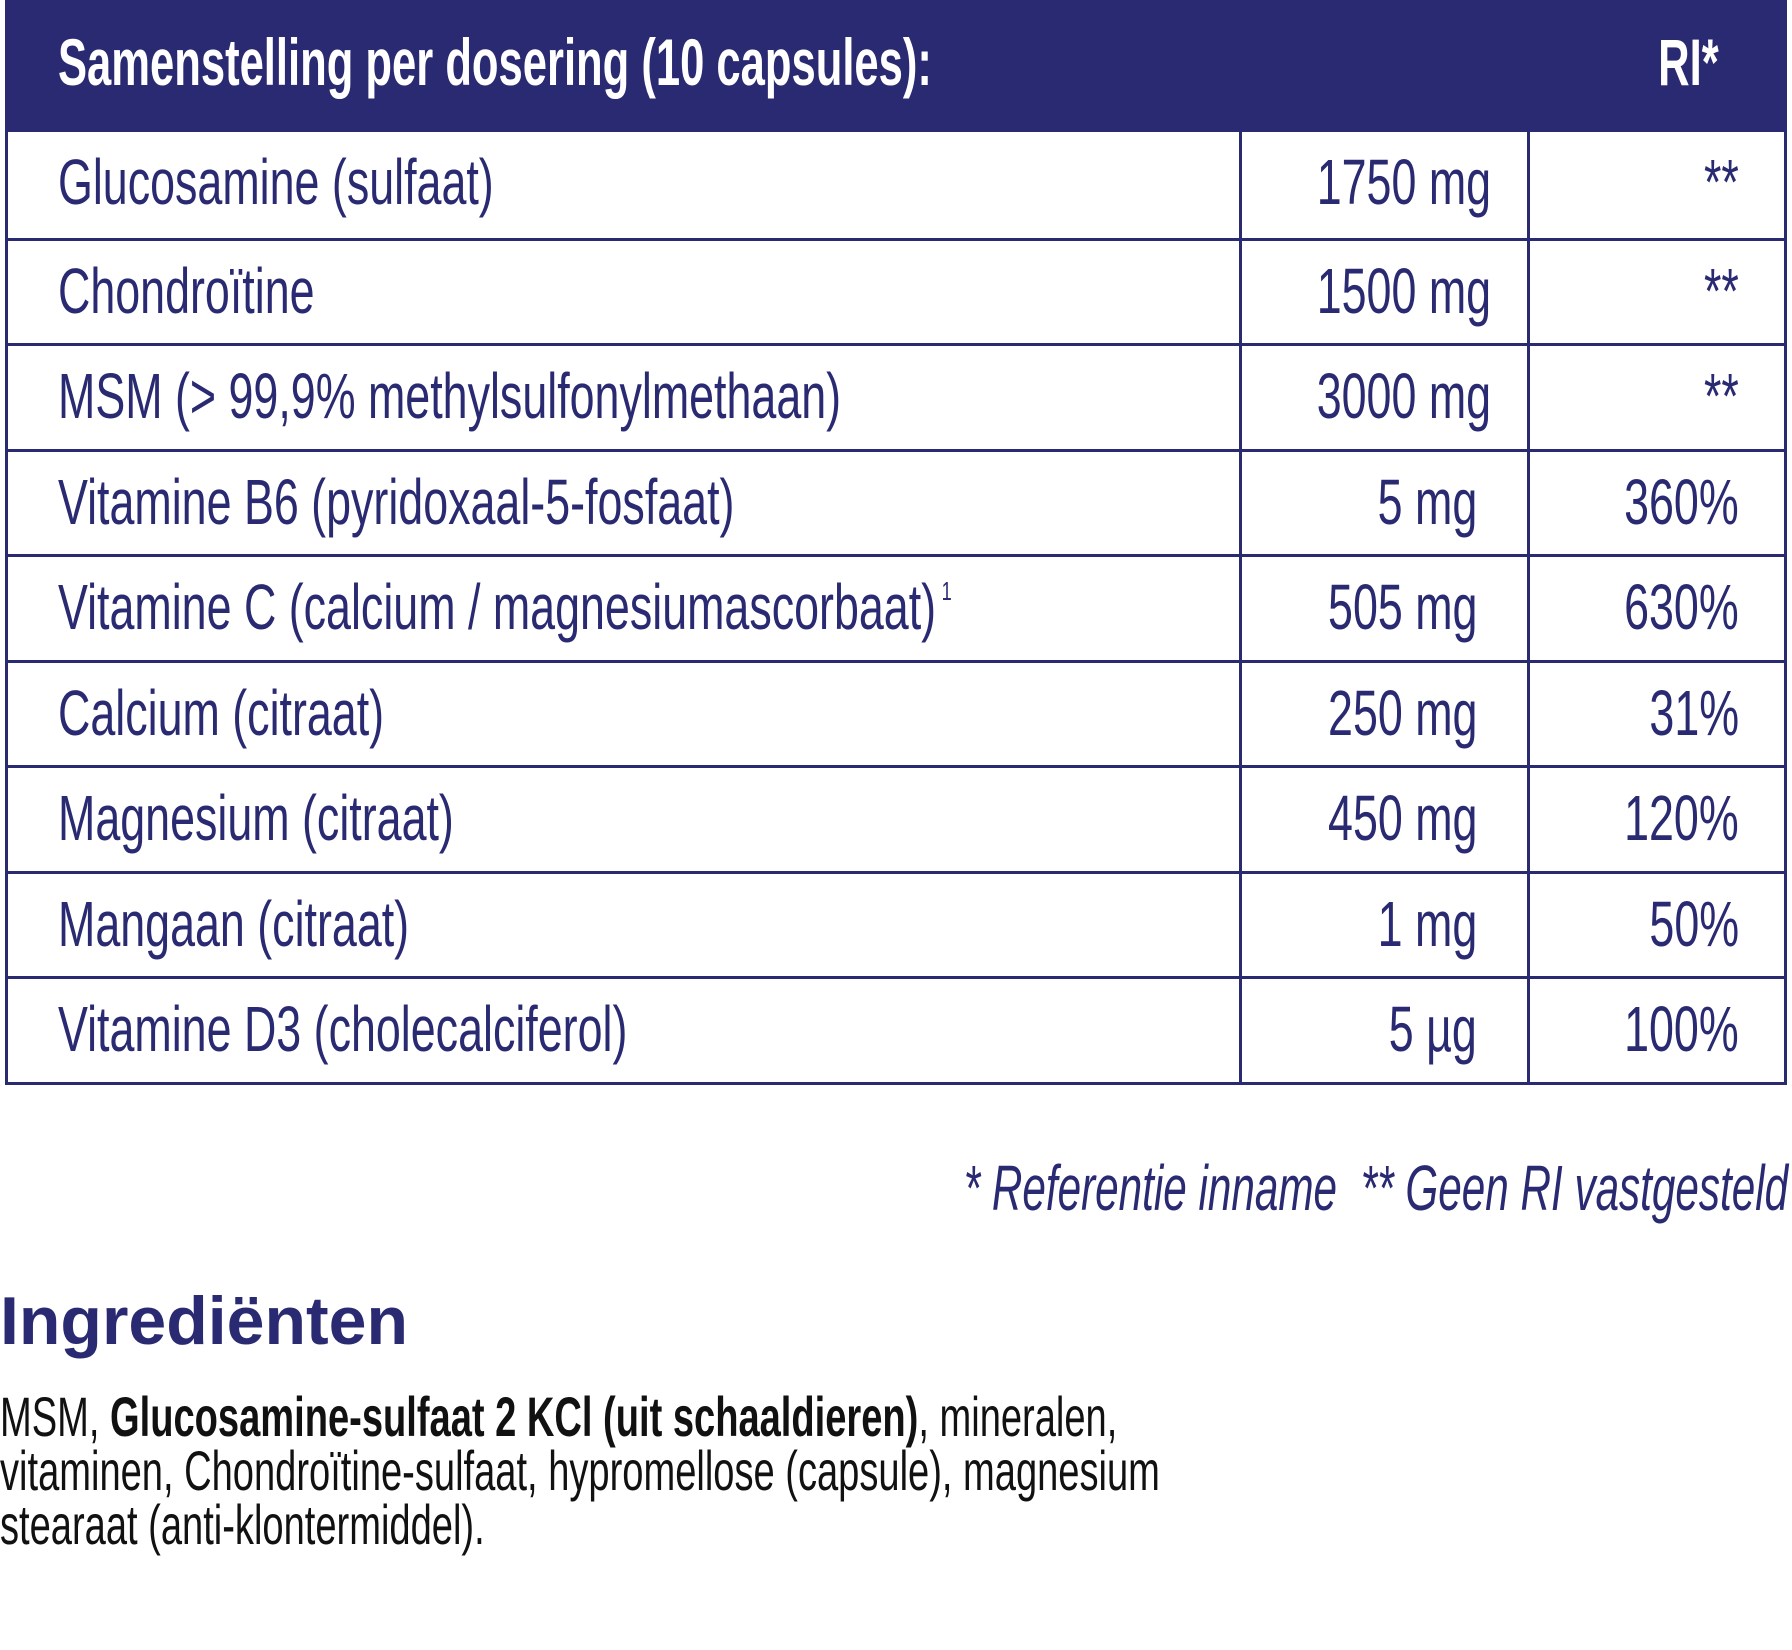  I want to click on footnote-ri: * Referentie inname, so click(1150, 1188).